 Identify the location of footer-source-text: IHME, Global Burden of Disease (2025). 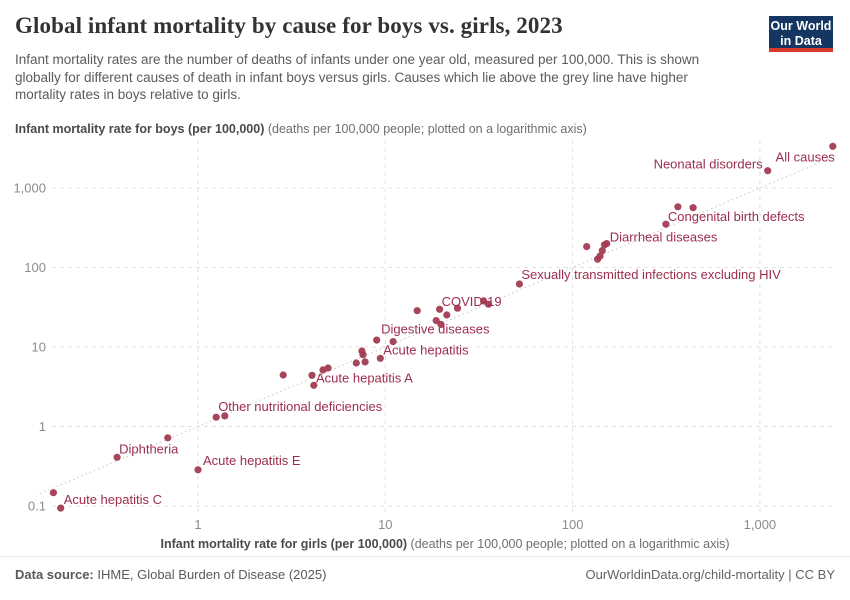
(210, 574).